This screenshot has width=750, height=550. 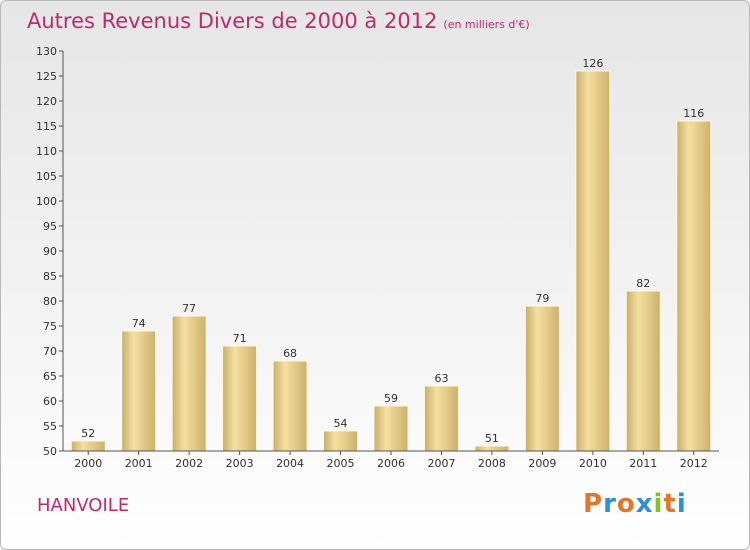 I want to click on title-text: Autres Revenus Divers de 2000 à 2012, so click(x=232, y=21).